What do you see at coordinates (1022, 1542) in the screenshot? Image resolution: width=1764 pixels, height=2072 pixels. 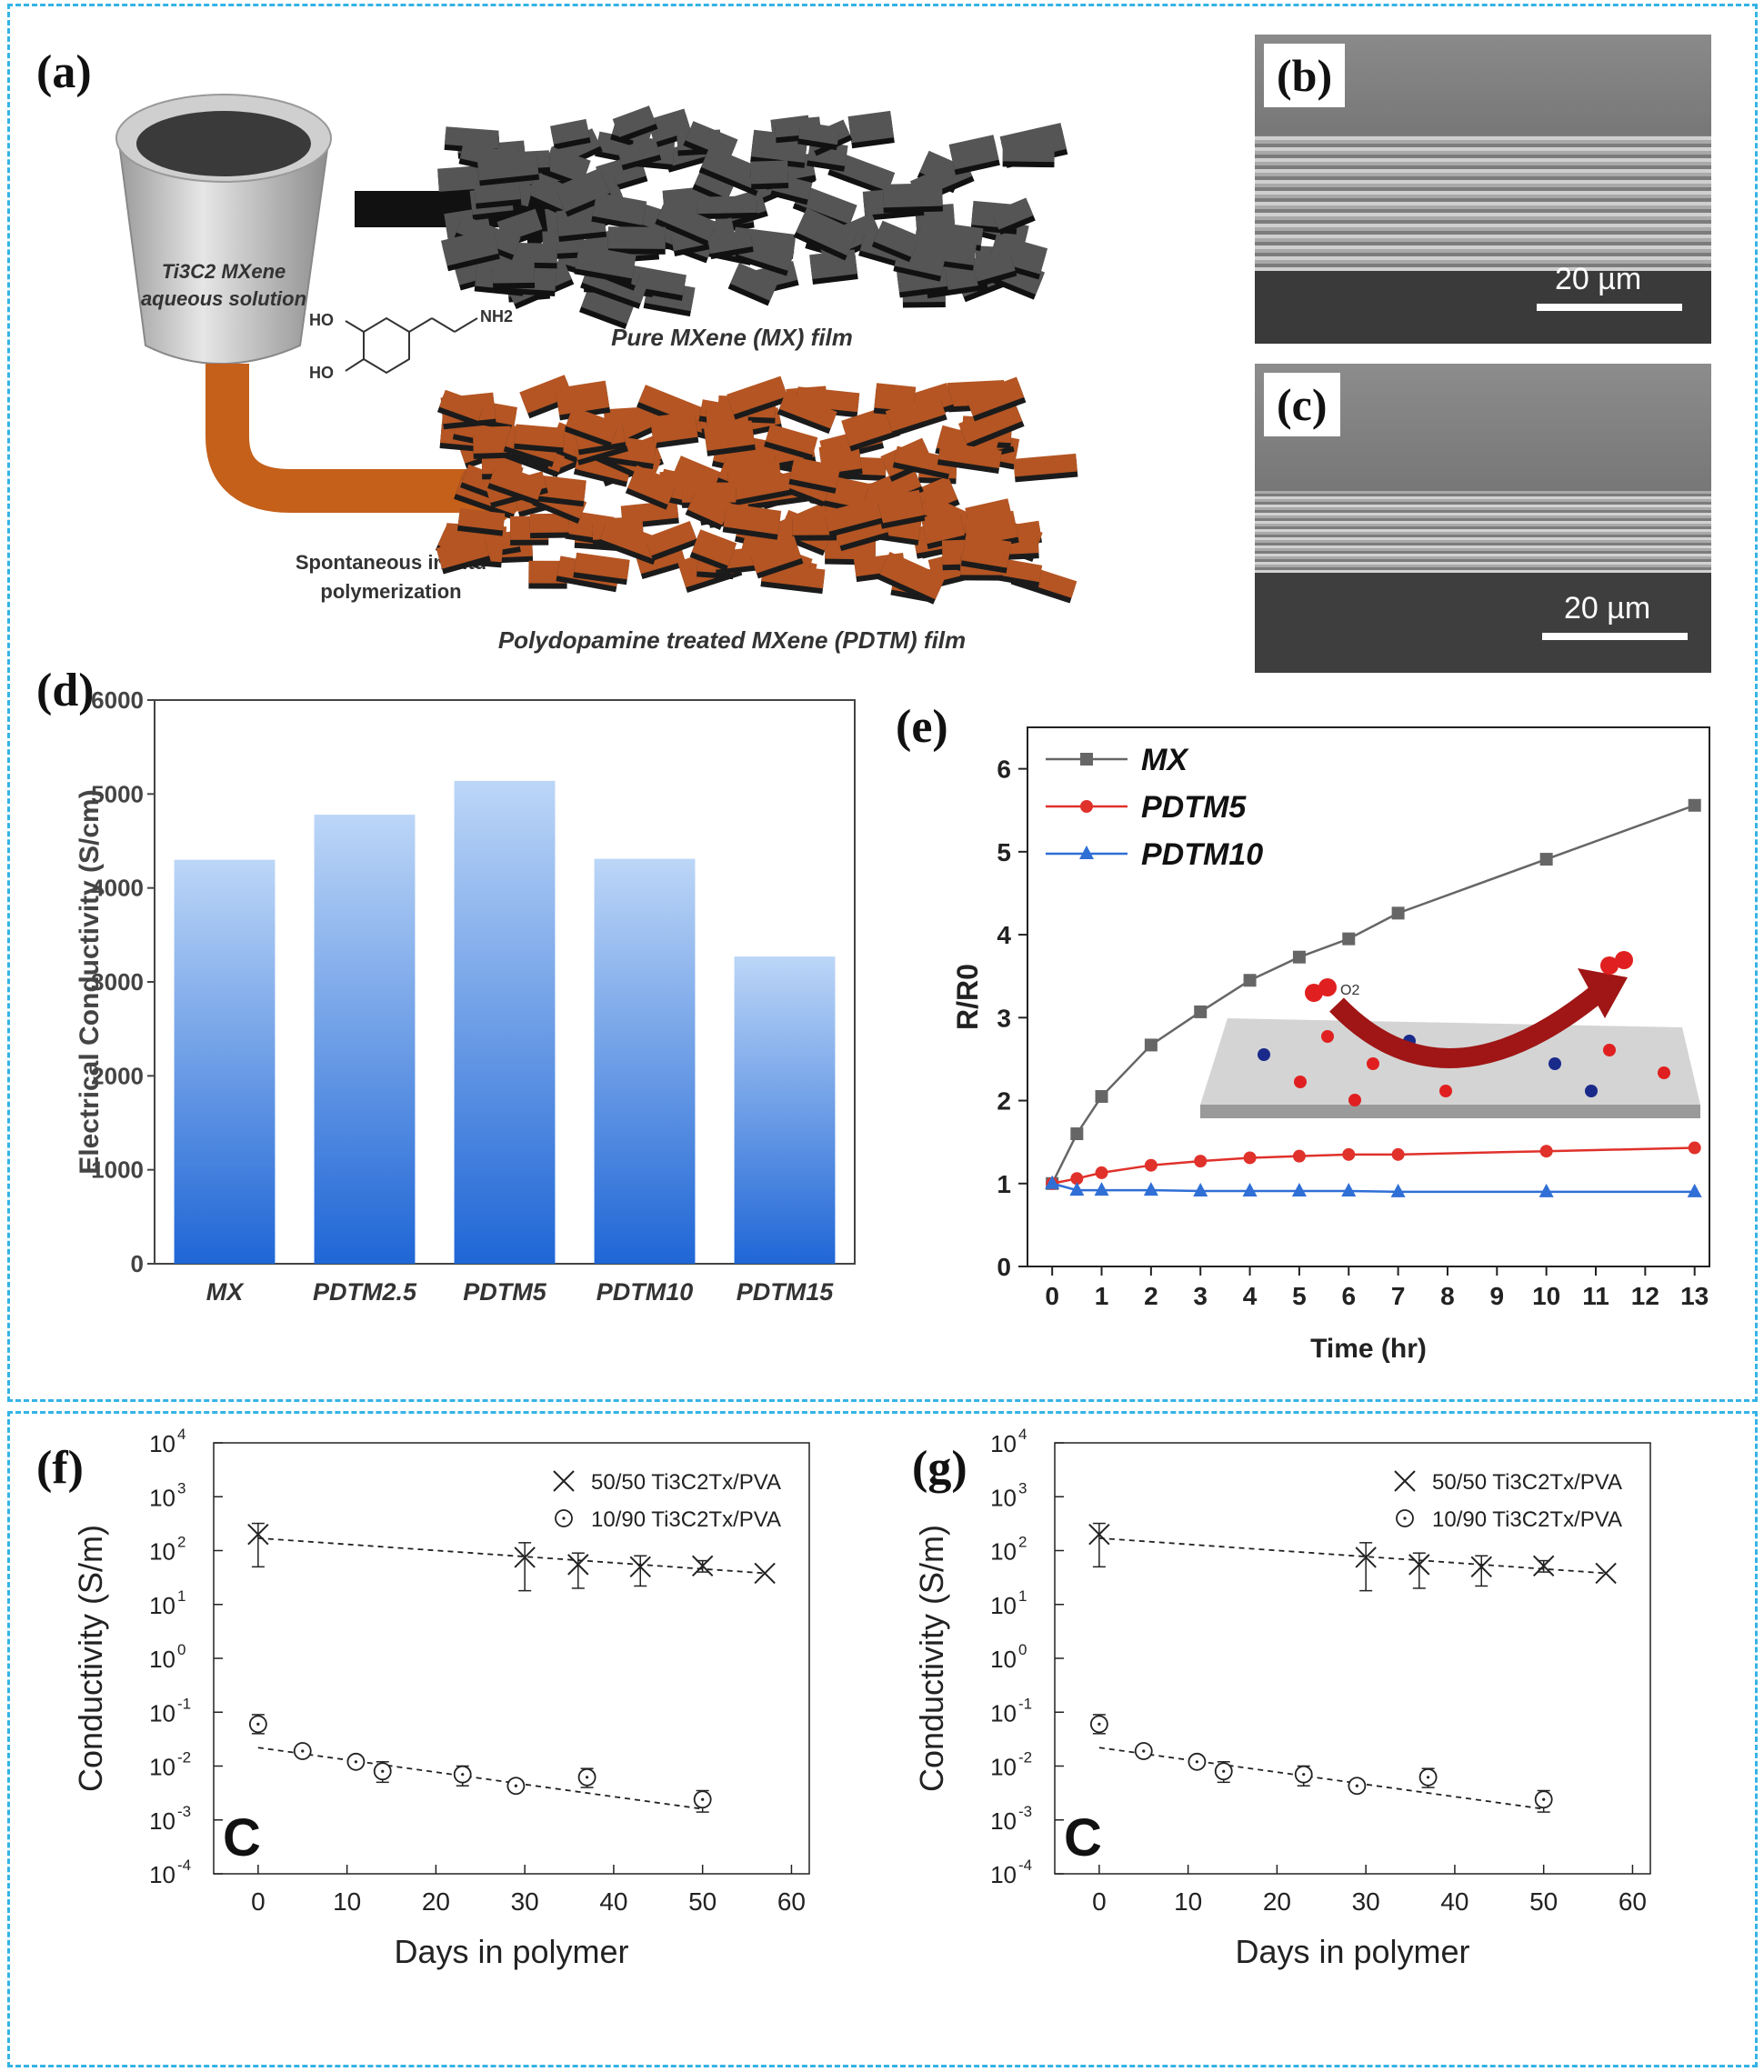 I see `y-tick-exponent: 2` at bounding box center [1022, 1542].